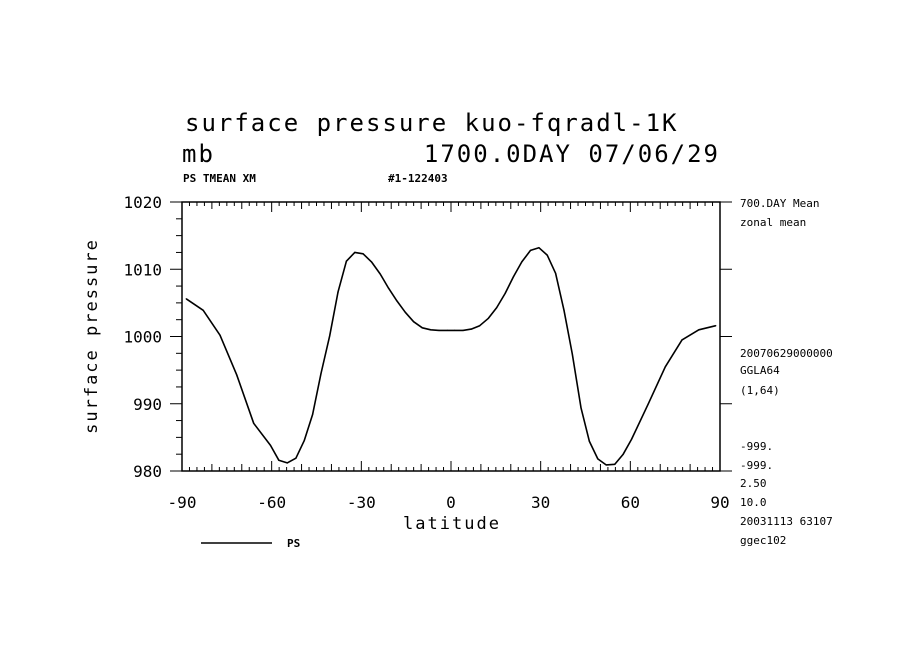  Describe the element at coordinates (760, 390) in the screenshot. I see `note-grid-index: (1,64)` at that location.